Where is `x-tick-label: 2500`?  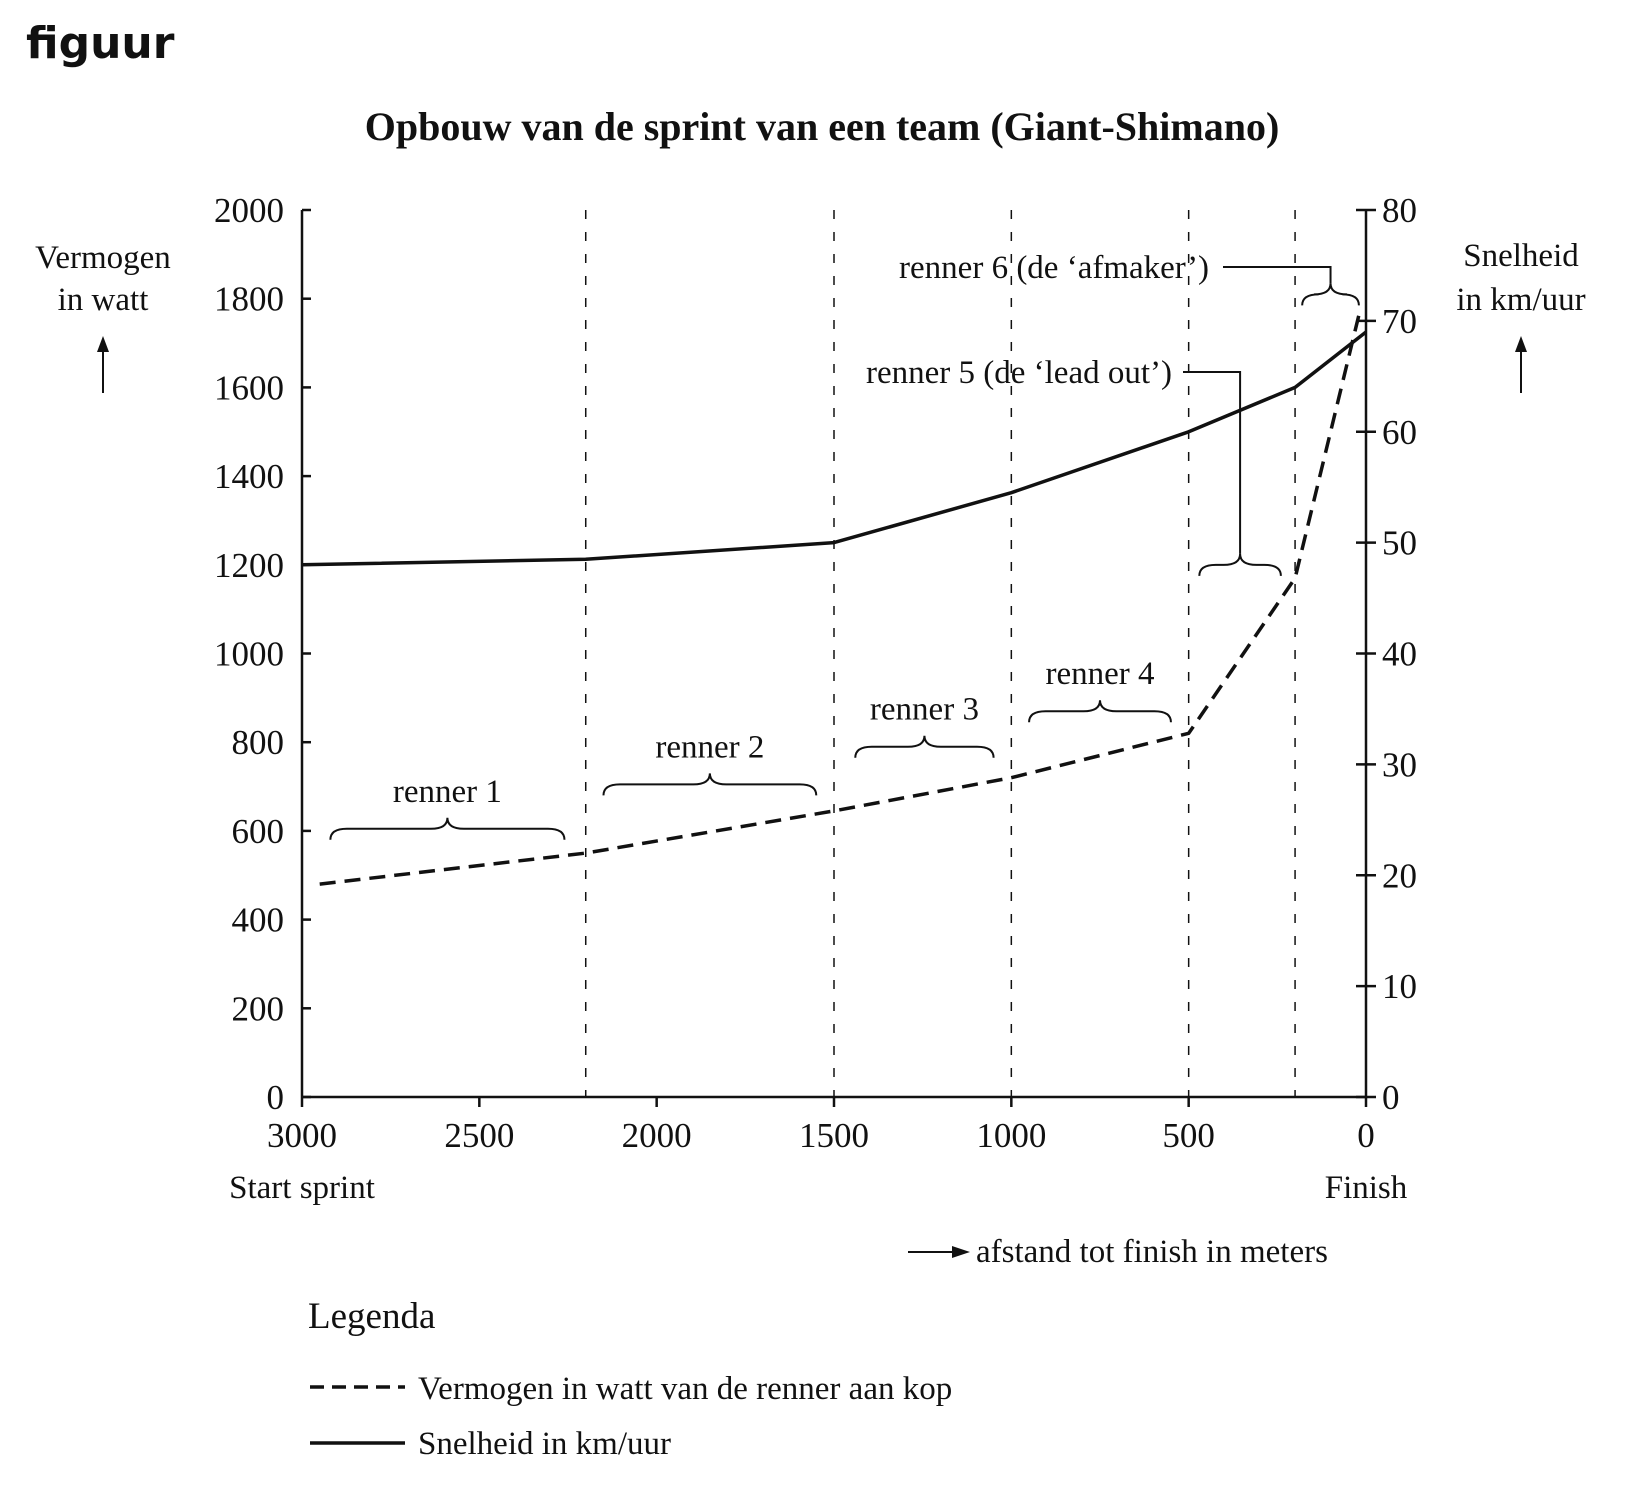
x-tick-label: 2500 is located at coordinates (479, 1135).